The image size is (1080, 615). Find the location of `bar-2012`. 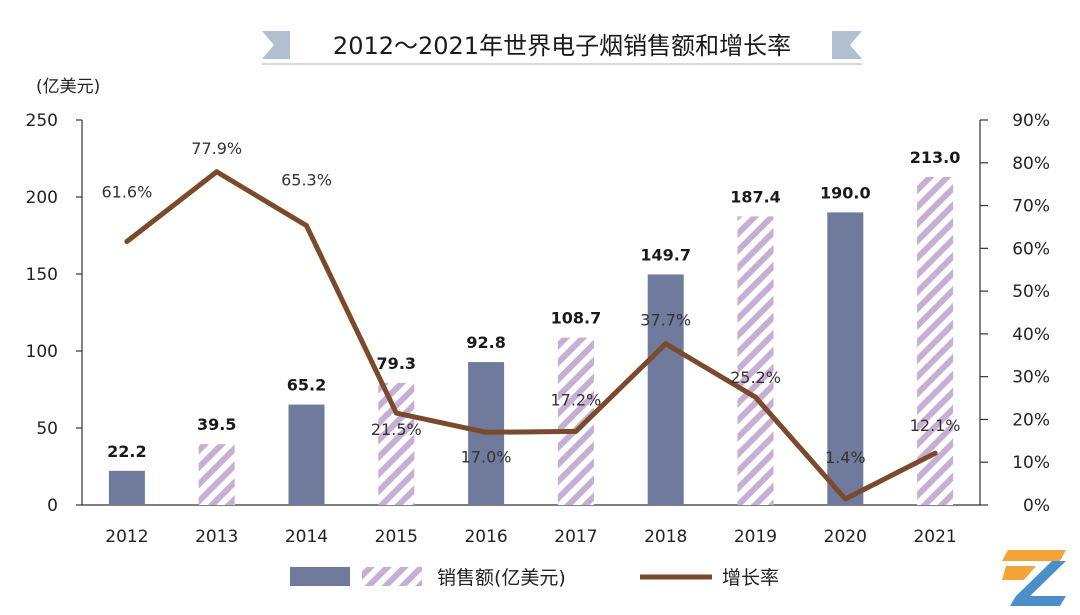

bar-2012 is located at coordinates (126, 487).